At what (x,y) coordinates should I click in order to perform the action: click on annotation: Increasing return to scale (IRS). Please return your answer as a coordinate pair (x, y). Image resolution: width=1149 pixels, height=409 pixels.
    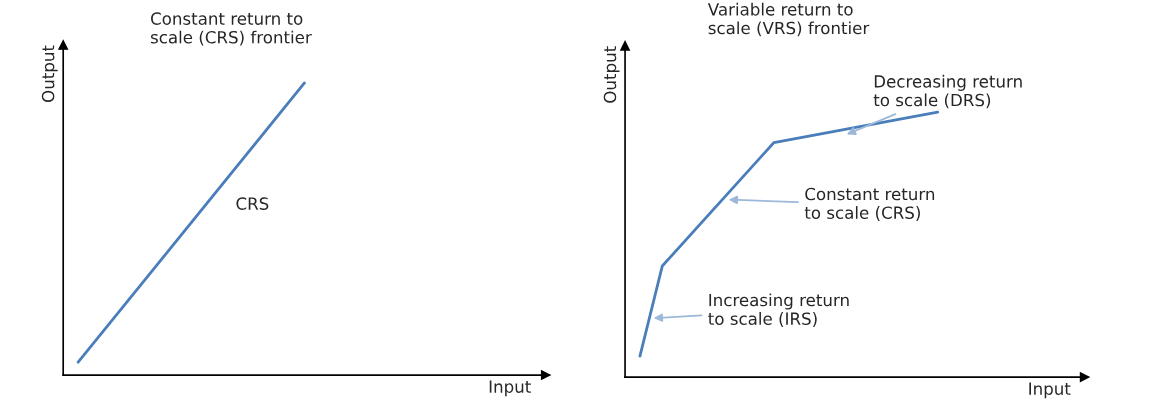
    Looking at the image, I should click on (778, 310).